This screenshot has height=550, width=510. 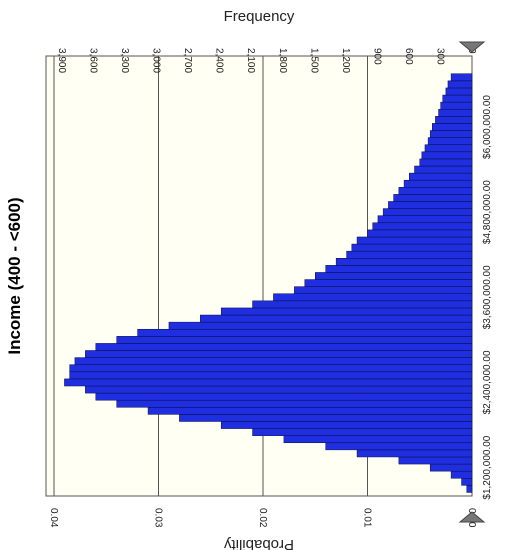 I want to click on lower-slider-icon, so click(x=472, y=517).